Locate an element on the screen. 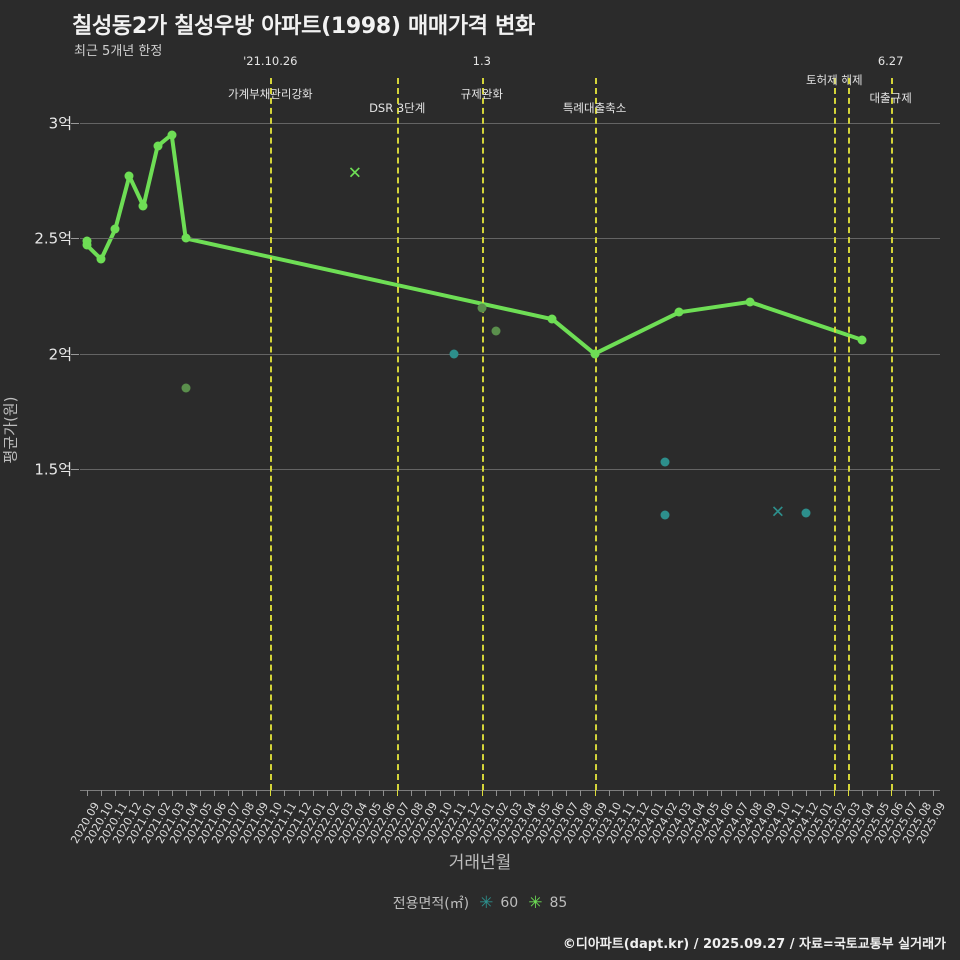 The height and width of the screenshot is (960, 960). annotation-label: 규제완화 is located at coordinates (481, 94).